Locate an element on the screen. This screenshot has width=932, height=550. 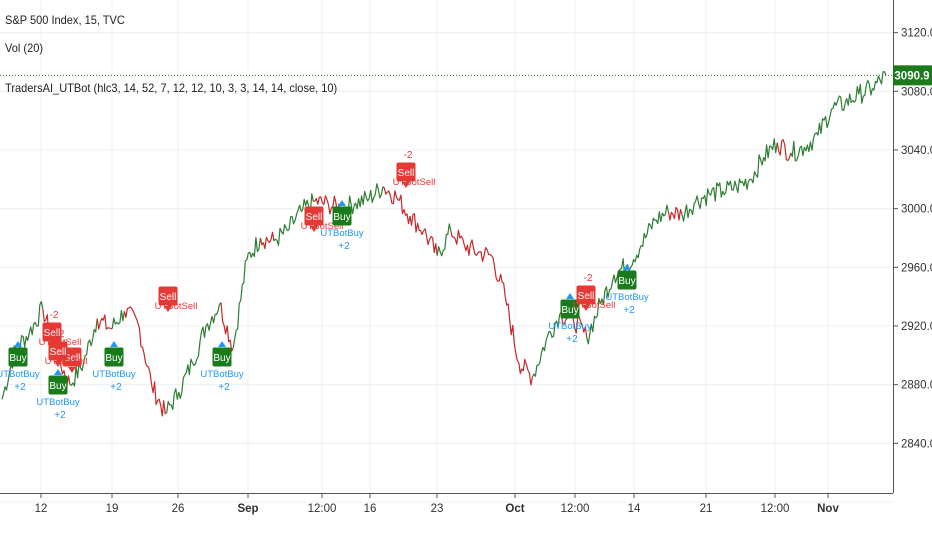
y-tick-label: 2840.0 is located at coordinates (916, 444).